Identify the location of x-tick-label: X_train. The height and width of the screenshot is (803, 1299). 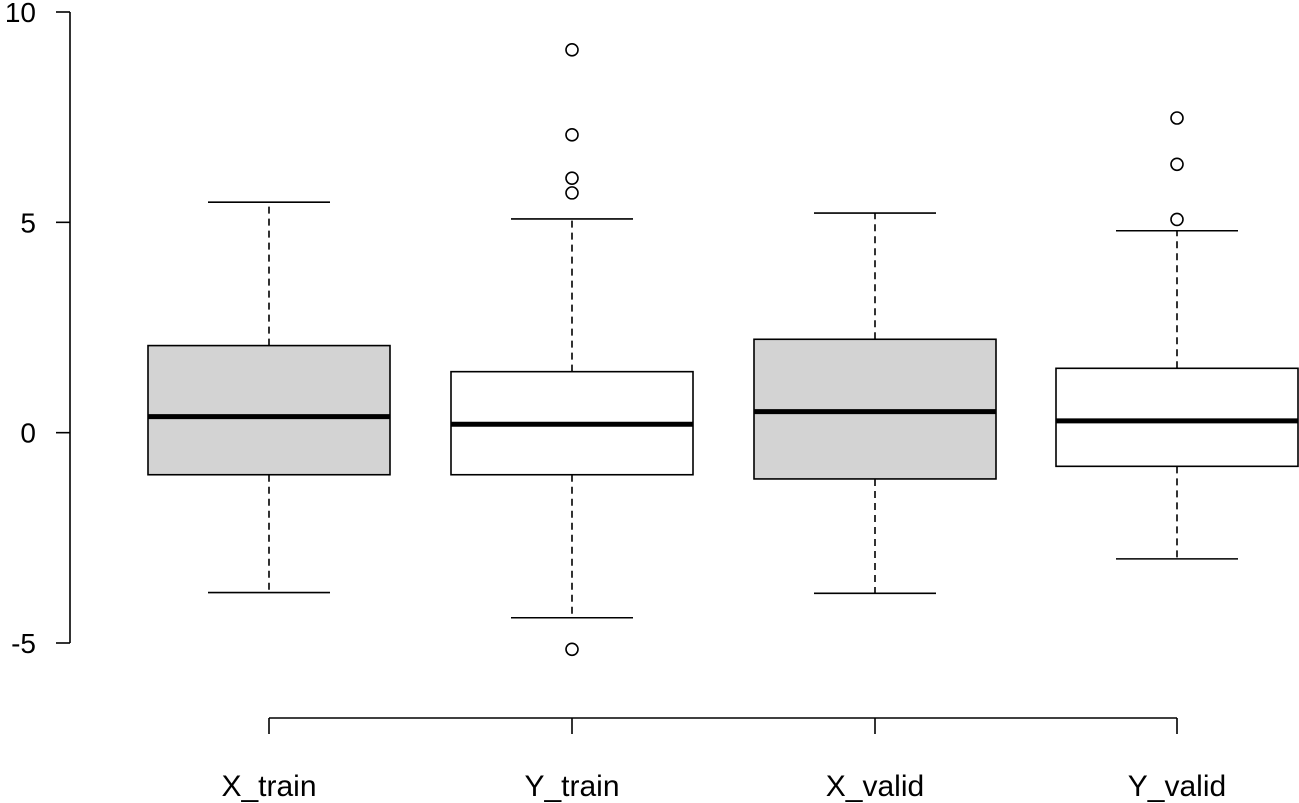
(268, 786).